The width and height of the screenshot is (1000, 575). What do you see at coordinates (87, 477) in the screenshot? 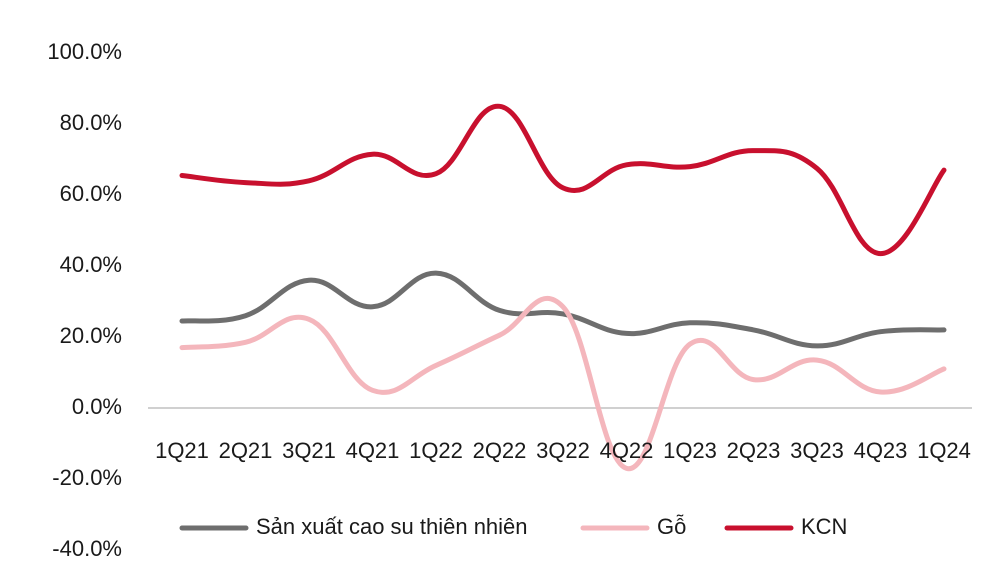
I see `y-tick-label: -20.0%` at bounding box center [87, 477].